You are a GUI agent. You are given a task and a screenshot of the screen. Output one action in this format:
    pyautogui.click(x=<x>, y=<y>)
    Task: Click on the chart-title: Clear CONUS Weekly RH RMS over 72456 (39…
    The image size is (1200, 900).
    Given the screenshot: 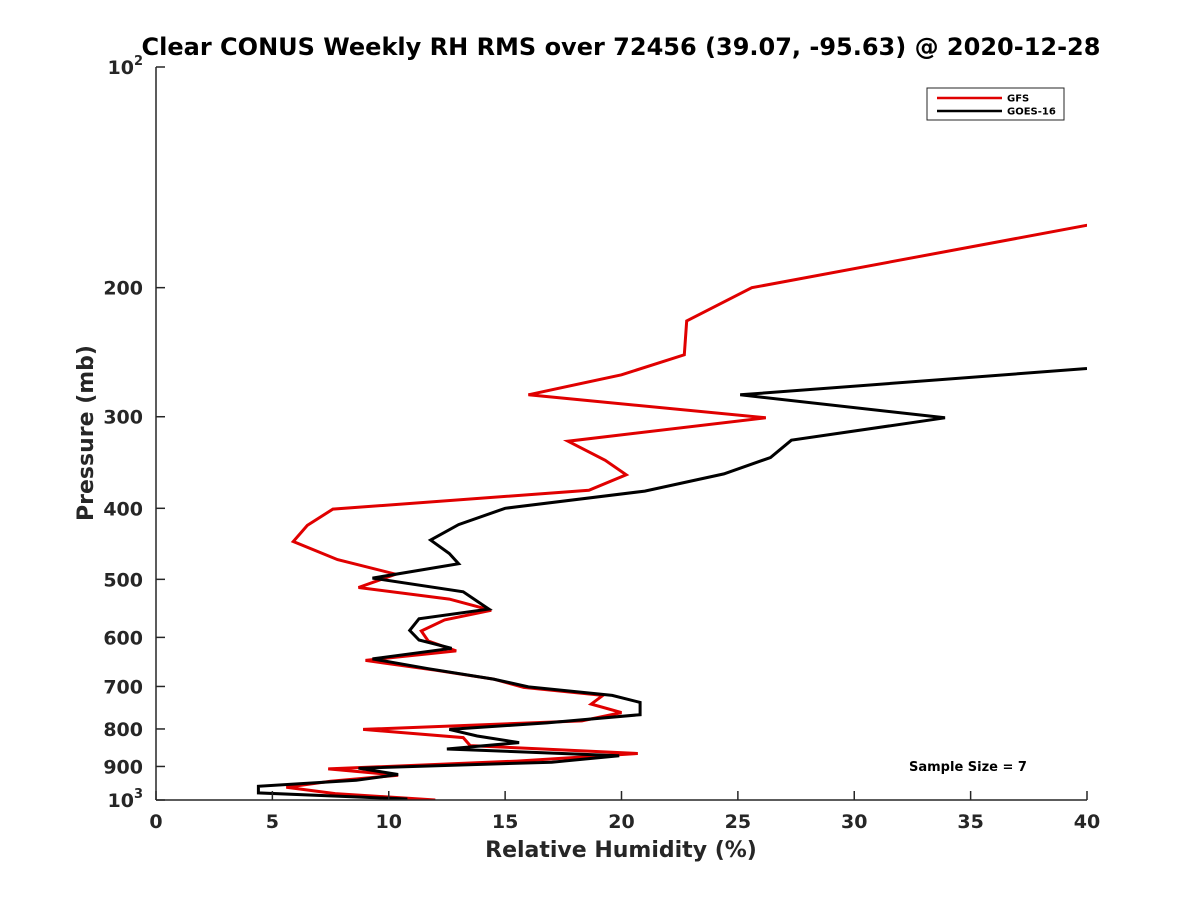 What is the action you would take?
    pyautogui.click(x=621, y=47)
    